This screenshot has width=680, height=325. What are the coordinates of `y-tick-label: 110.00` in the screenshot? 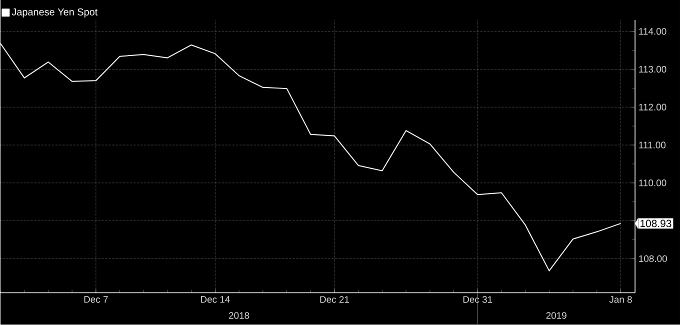 It's located at (652, 183).